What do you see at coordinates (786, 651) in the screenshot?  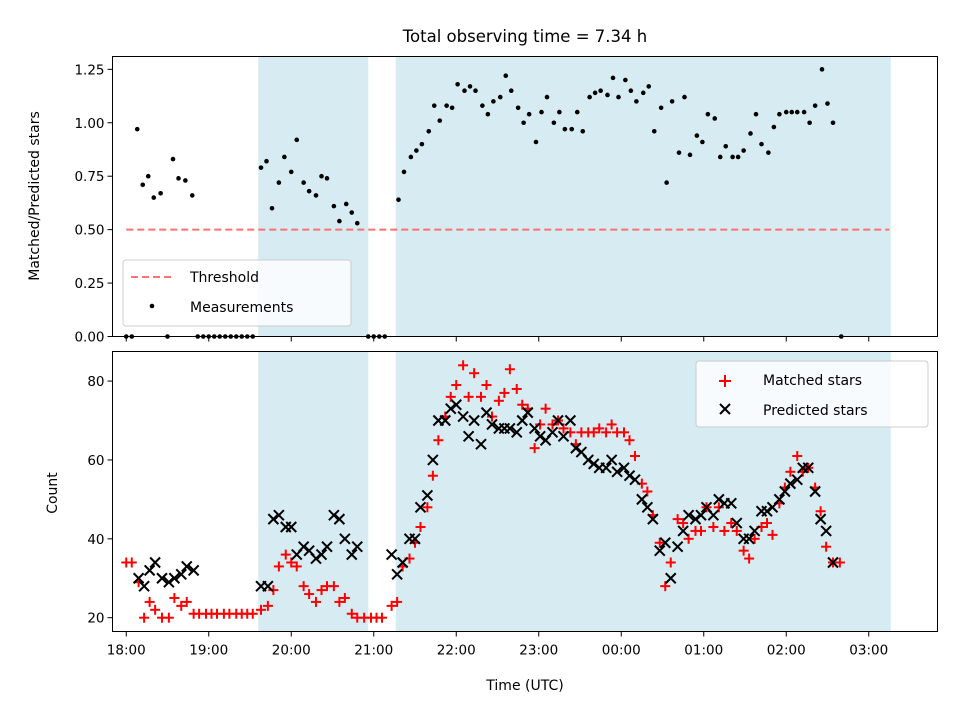 I see `x-tick-label: 02:00` at bounding box center [786, 651].